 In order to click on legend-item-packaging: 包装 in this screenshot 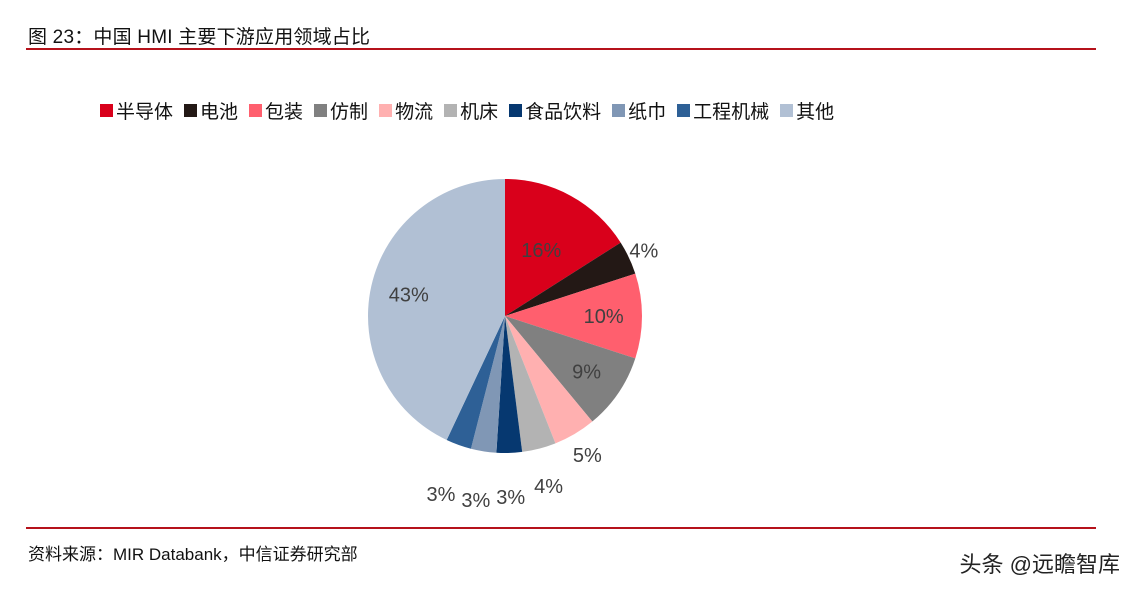, I will do `click(276, 110)`.